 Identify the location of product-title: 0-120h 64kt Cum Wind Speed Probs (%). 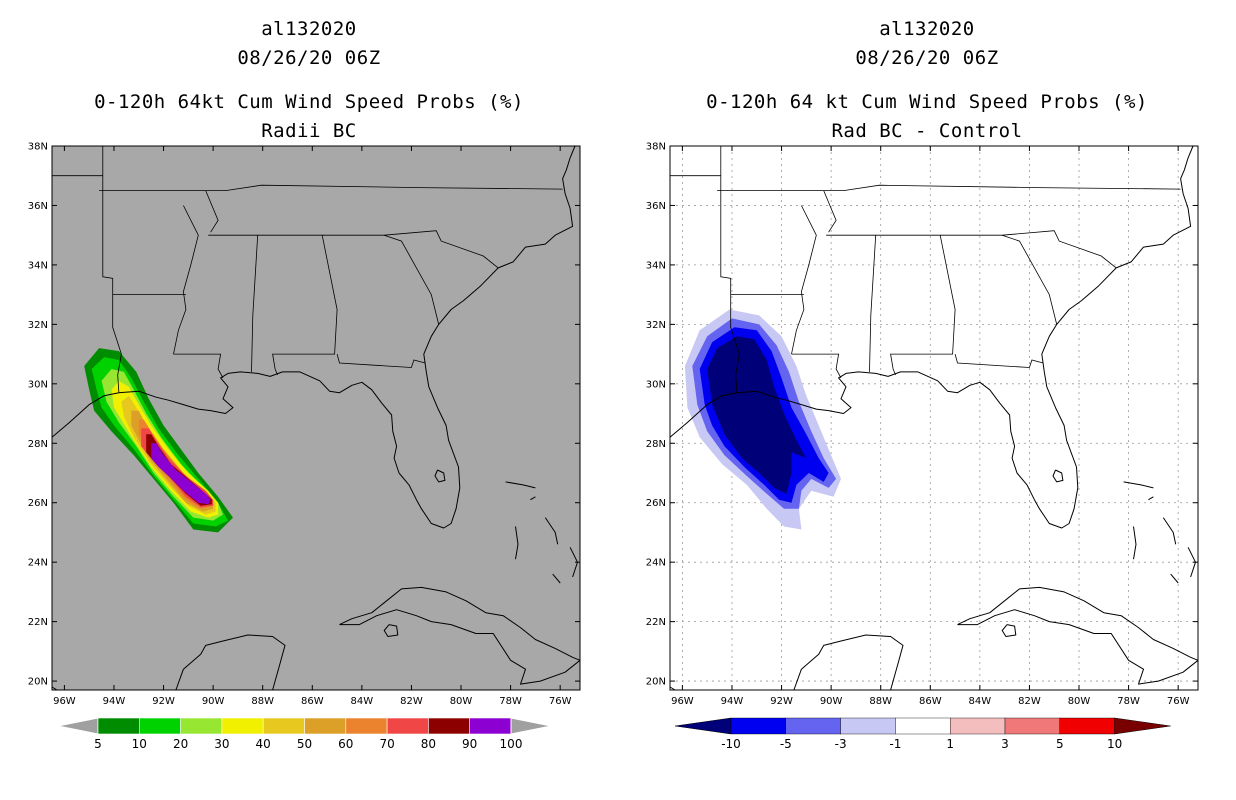
(309, 102).